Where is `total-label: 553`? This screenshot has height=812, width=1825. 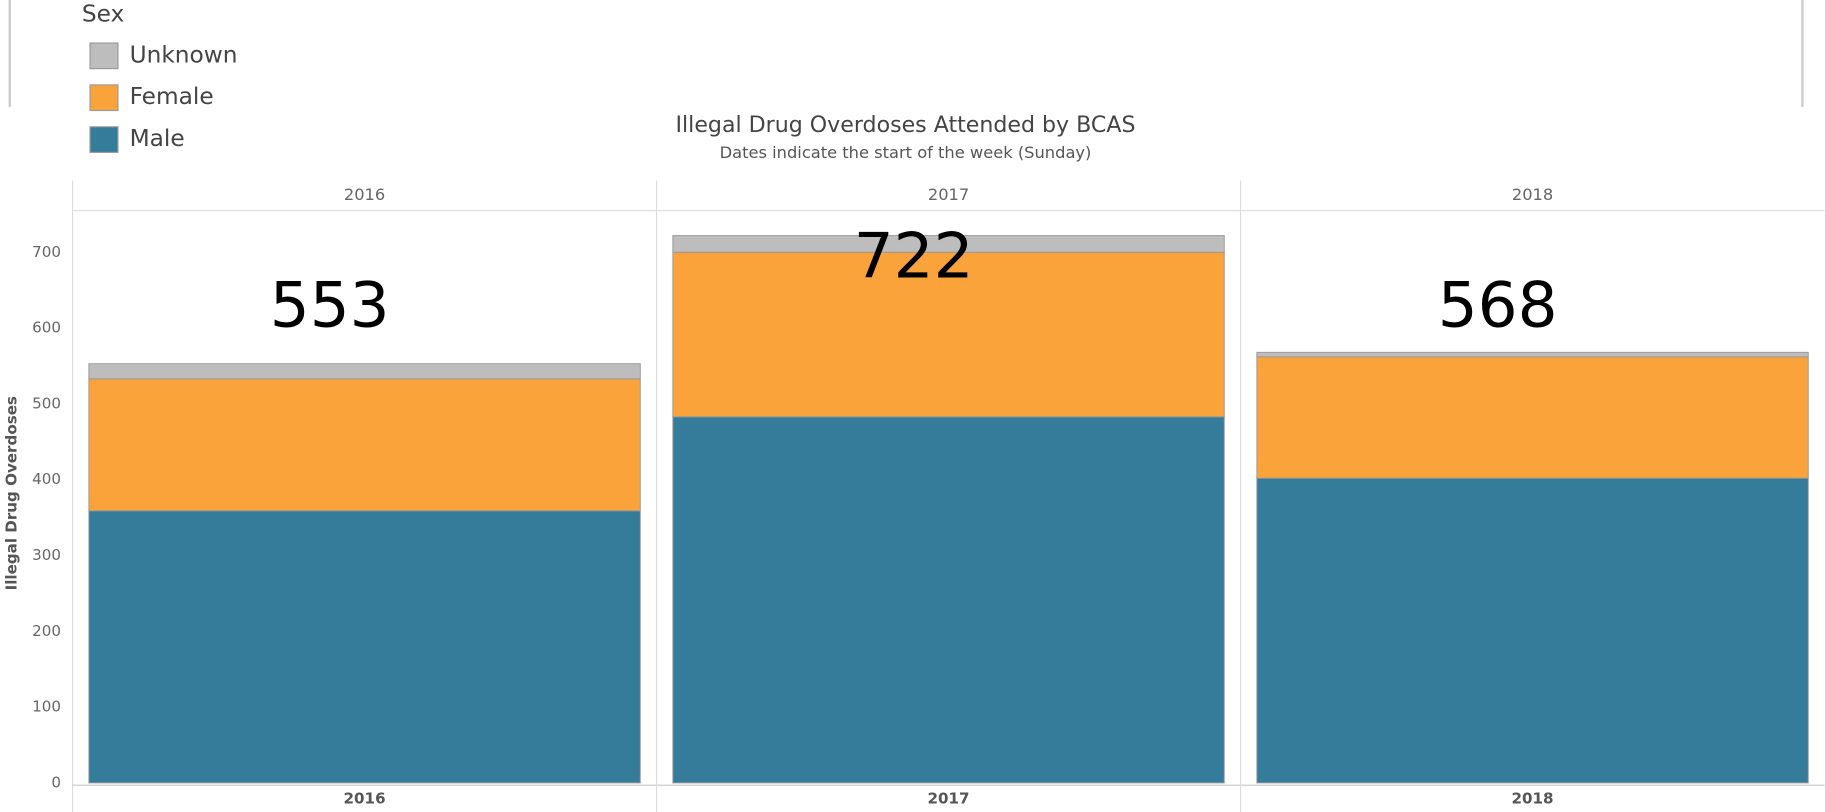
total-label: 553 is located at coordinates (330, 305).